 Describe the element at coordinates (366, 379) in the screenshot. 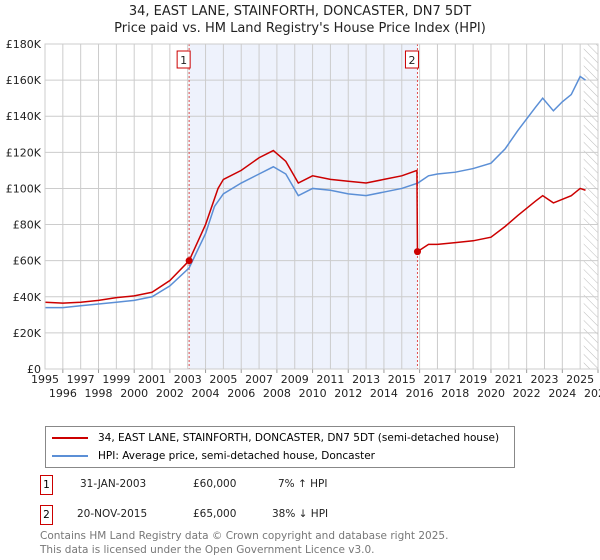

I see `x-tick-label: 2013` at that location.